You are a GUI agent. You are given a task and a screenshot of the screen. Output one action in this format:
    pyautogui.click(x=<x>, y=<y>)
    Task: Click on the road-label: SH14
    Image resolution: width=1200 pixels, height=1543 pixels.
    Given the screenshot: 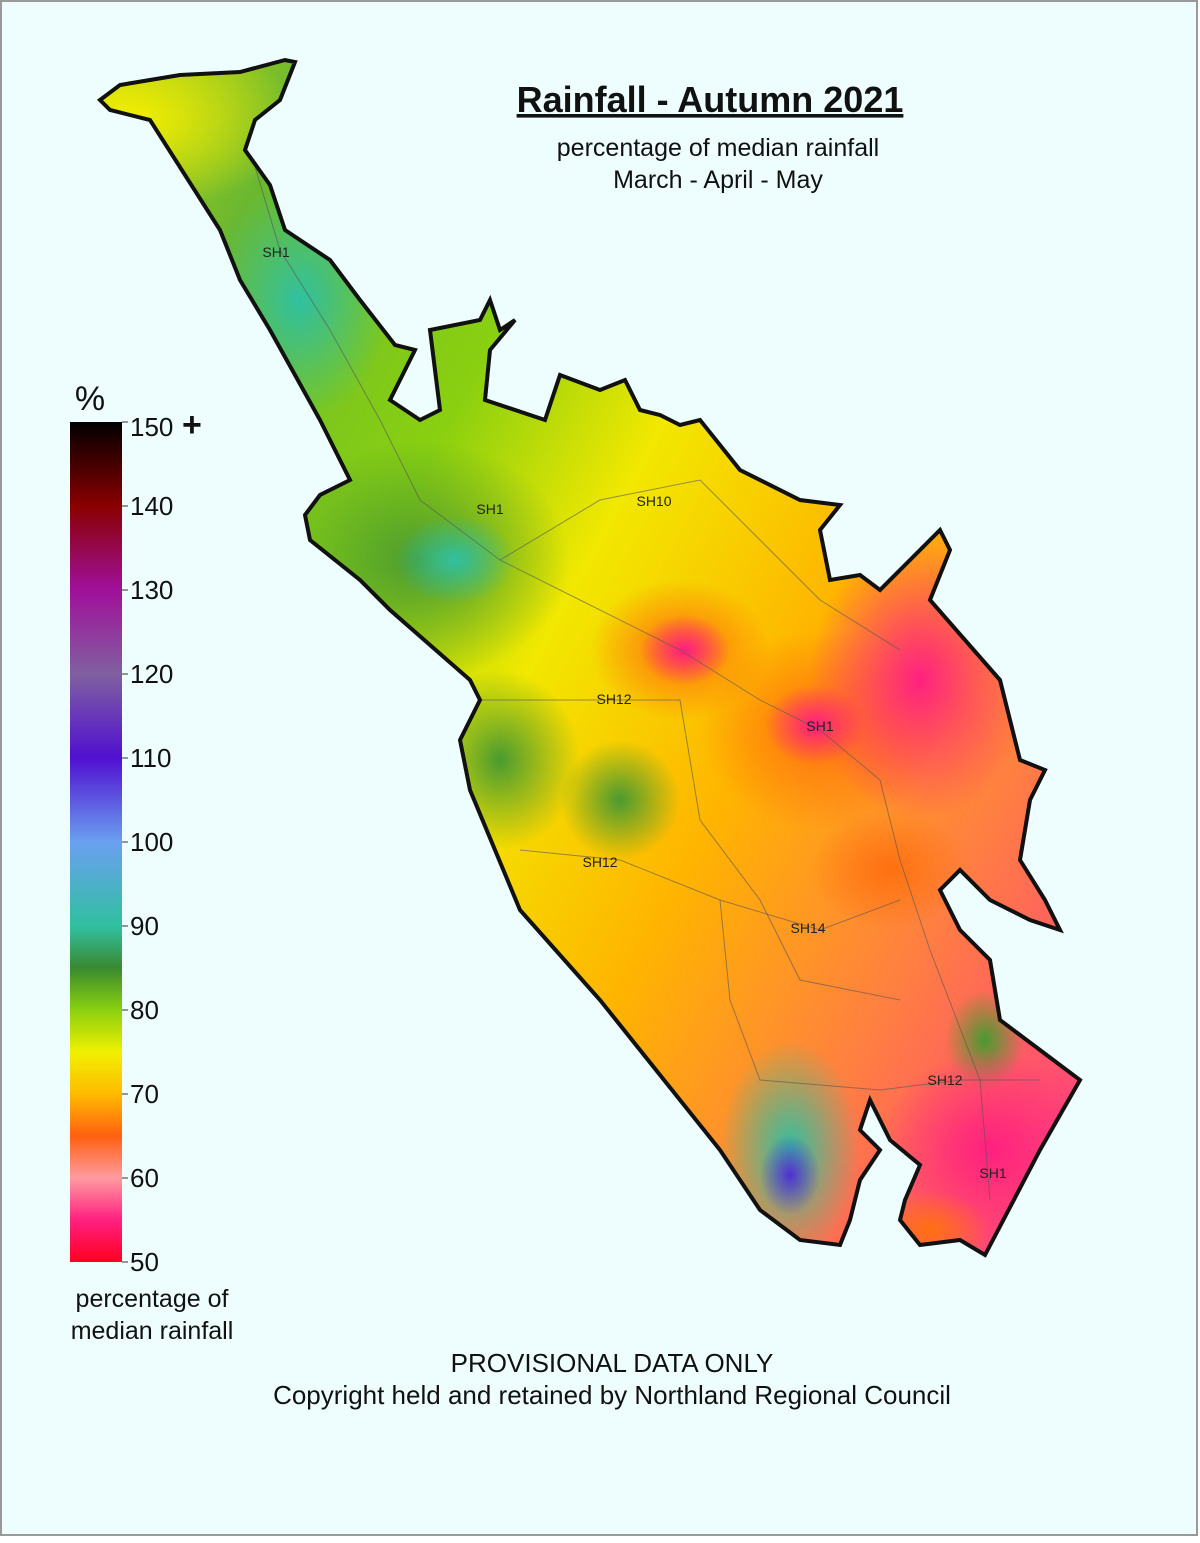 What is the action you would take?
    pyautogui.click(x=807, y=928)
    